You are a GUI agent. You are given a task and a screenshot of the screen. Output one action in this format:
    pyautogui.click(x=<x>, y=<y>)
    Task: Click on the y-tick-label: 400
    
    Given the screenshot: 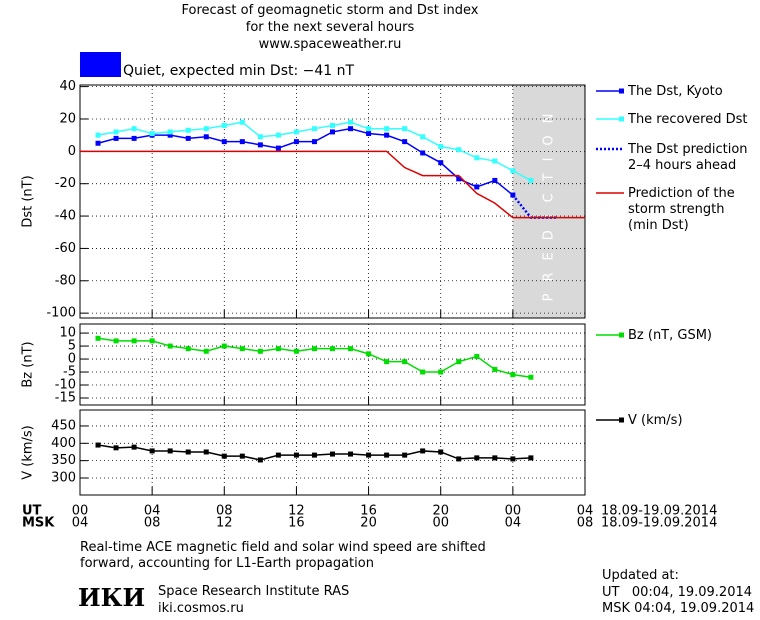 What is the action you would take?
    pyautogui.click(x=63, y=443)
    